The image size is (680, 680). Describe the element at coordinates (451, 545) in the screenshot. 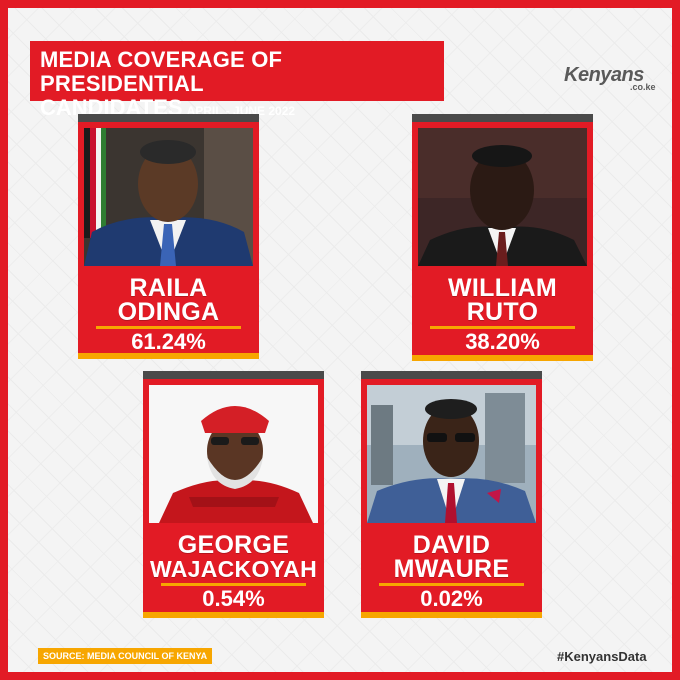

I see `candidate-first-name: DAVID` at that location.